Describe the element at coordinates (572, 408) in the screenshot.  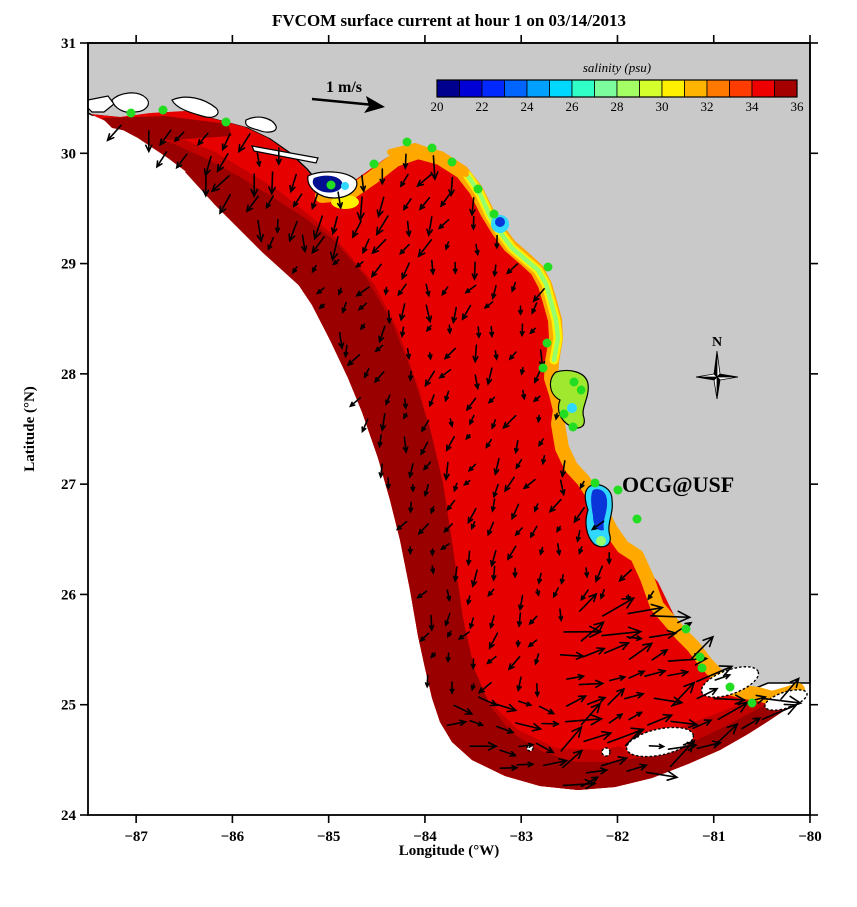
I see `tampa-bay-cyan-patch` at that location.